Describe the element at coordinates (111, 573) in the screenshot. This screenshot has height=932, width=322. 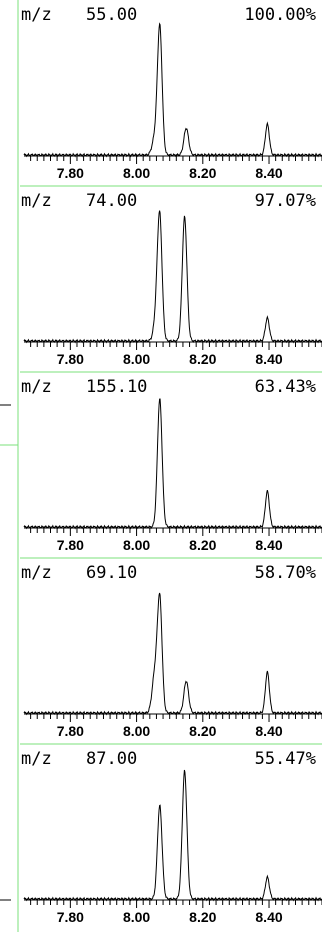
I see `mz-value: 69.10` at that location.